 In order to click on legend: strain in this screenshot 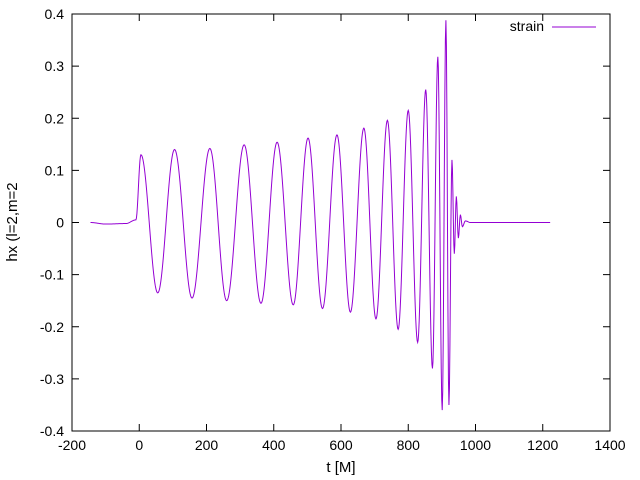, I will do `click(553, 26)`.